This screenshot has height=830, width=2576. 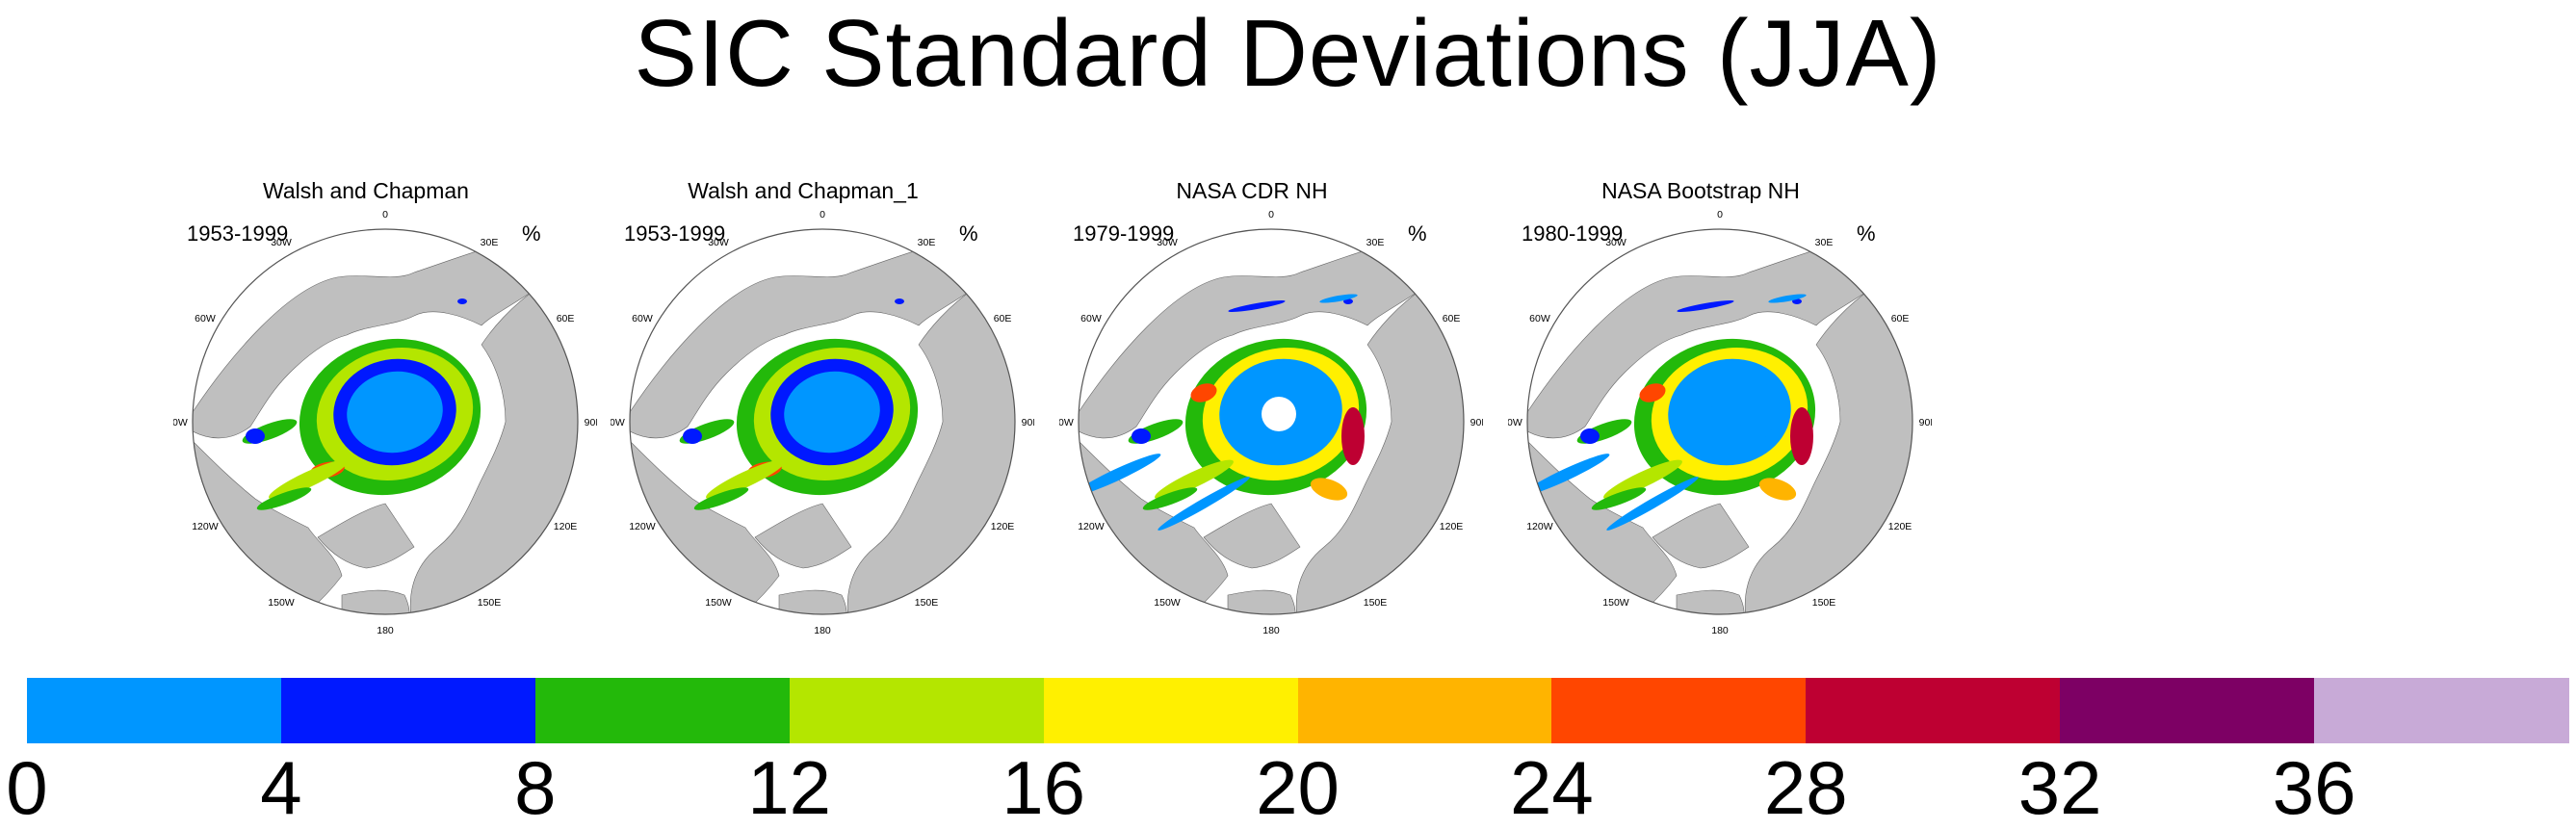 What do you see at coordinates (27, 787) in the screenshot?
I see `colorbar-tick-label: 0` at bounding box center [27, 787].